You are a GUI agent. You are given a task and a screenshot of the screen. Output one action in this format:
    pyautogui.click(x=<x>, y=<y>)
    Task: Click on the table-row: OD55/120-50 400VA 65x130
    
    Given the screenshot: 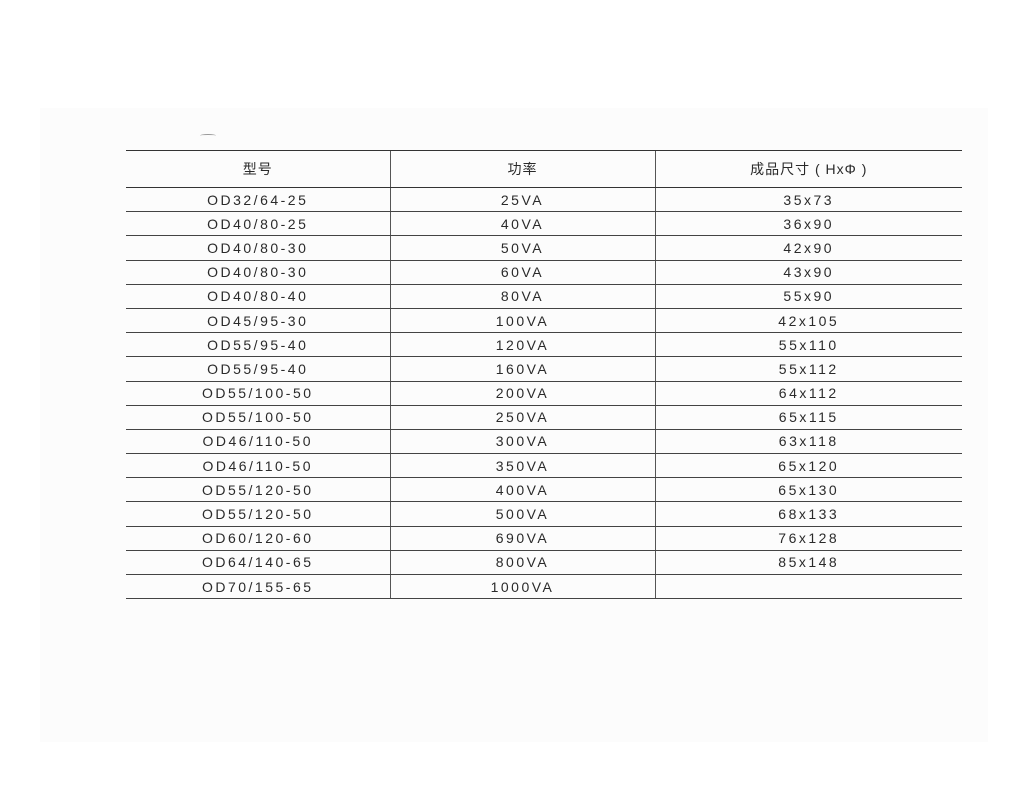 What is the action you would take?
    pyautogui.click(x=544, y=490)
    